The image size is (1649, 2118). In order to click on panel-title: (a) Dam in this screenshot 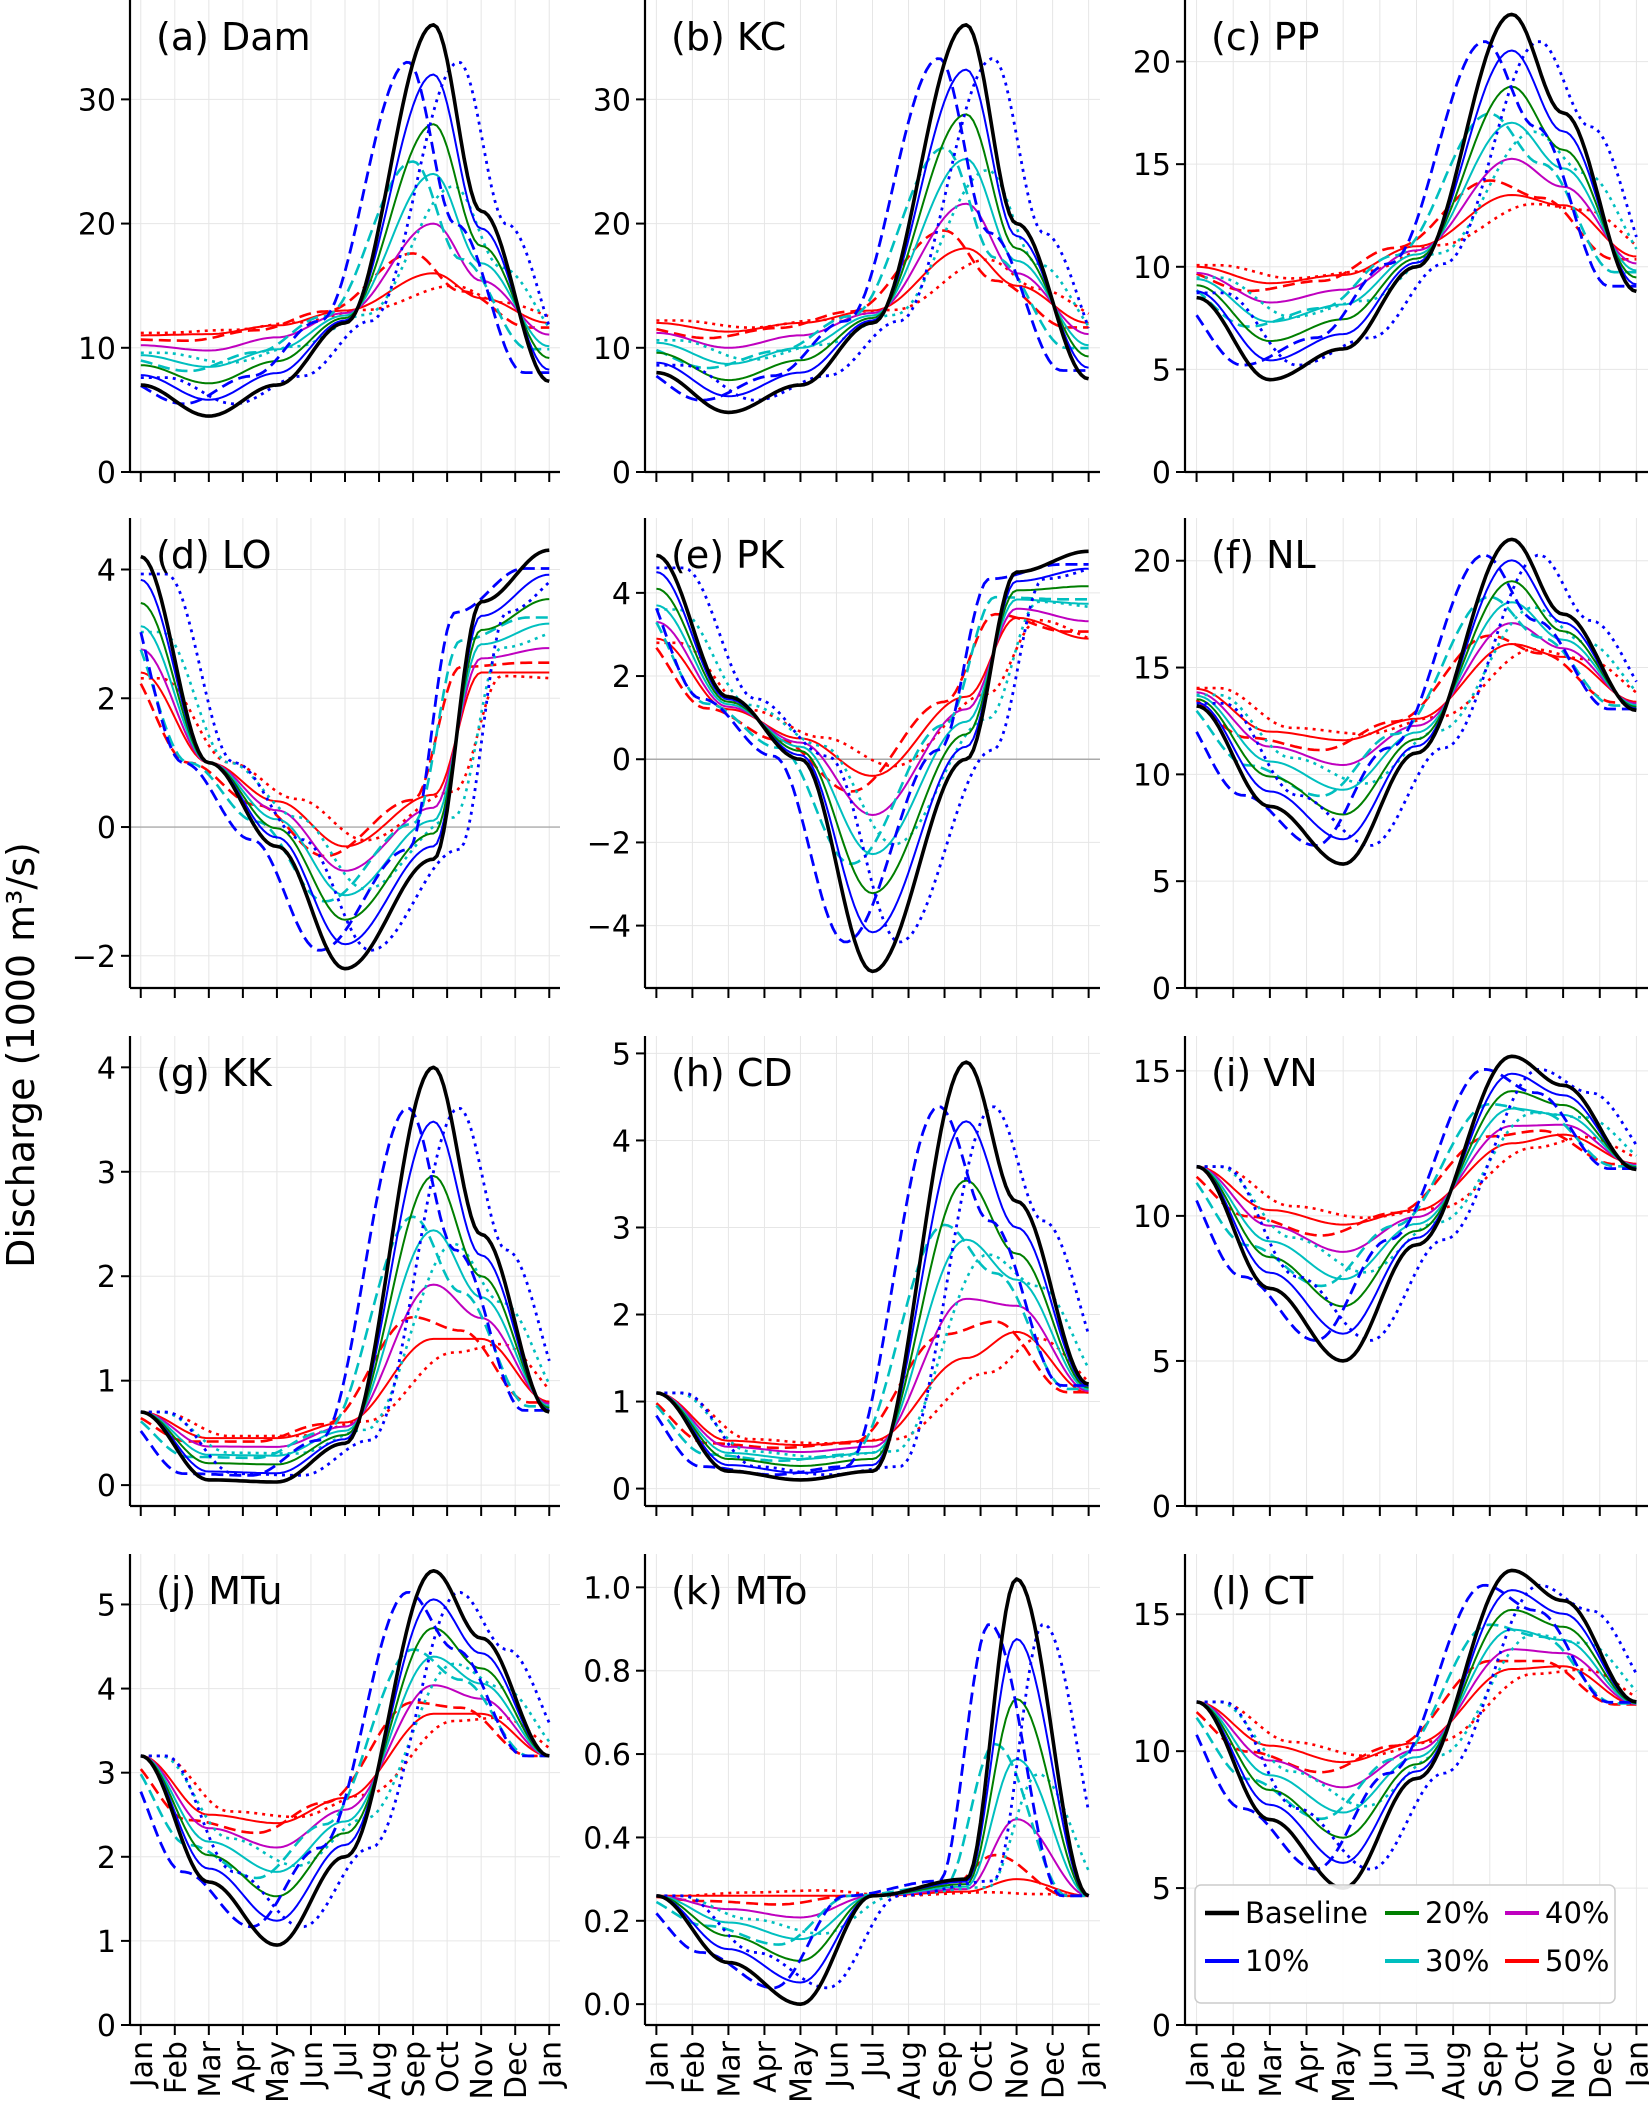, I will do `click(233, 37)`.